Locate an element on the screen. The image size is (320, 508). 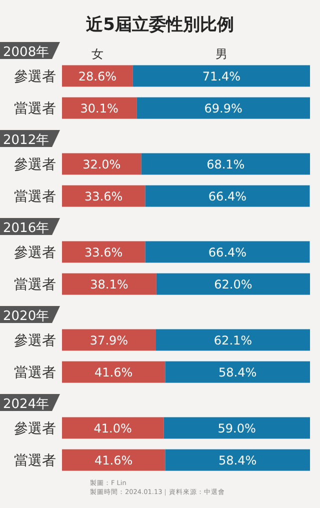
chart-title: 2024年 is located at coordinates (26, 404).